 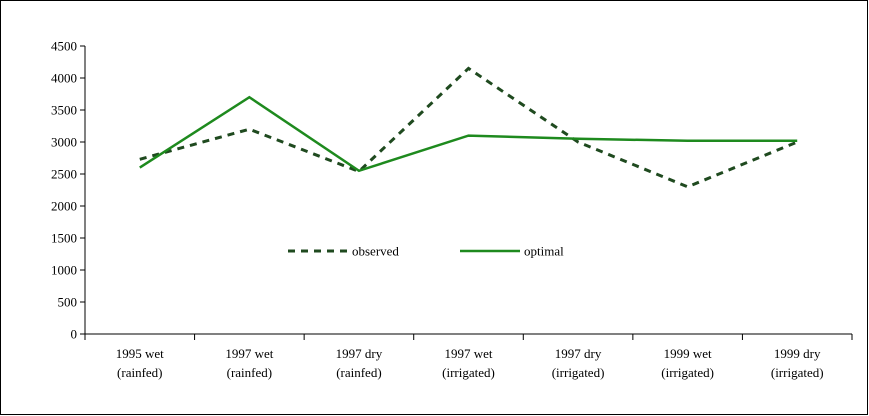 What do you see at coordinates (544, 251) in the screenshot?
I see `legend-label: optimal` at bounding box center [544, 251].